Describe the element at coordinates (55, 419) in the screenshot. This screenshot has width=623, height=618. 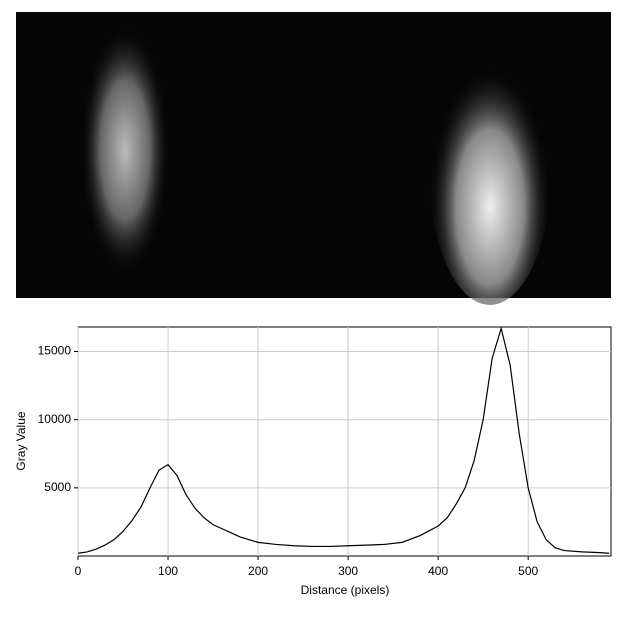
I see `y-tick-label: 10000` at that location.